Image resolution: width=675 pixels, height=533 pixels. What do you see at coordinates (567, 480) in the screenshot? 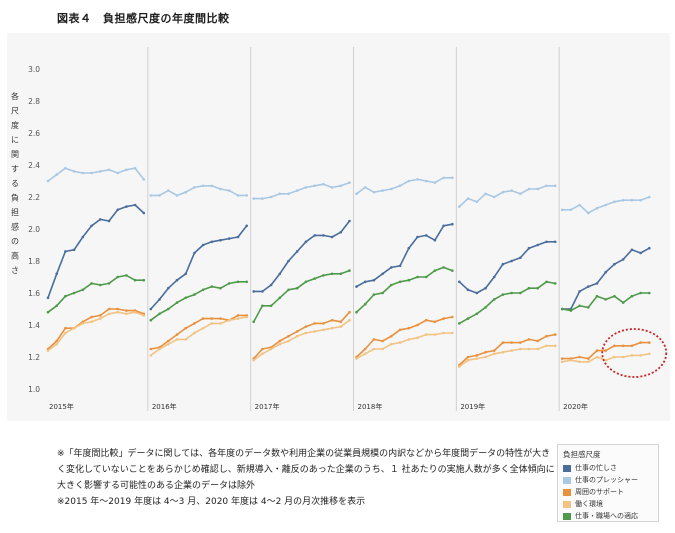
I see `legend-swatch` at bounding box center [567, 480].